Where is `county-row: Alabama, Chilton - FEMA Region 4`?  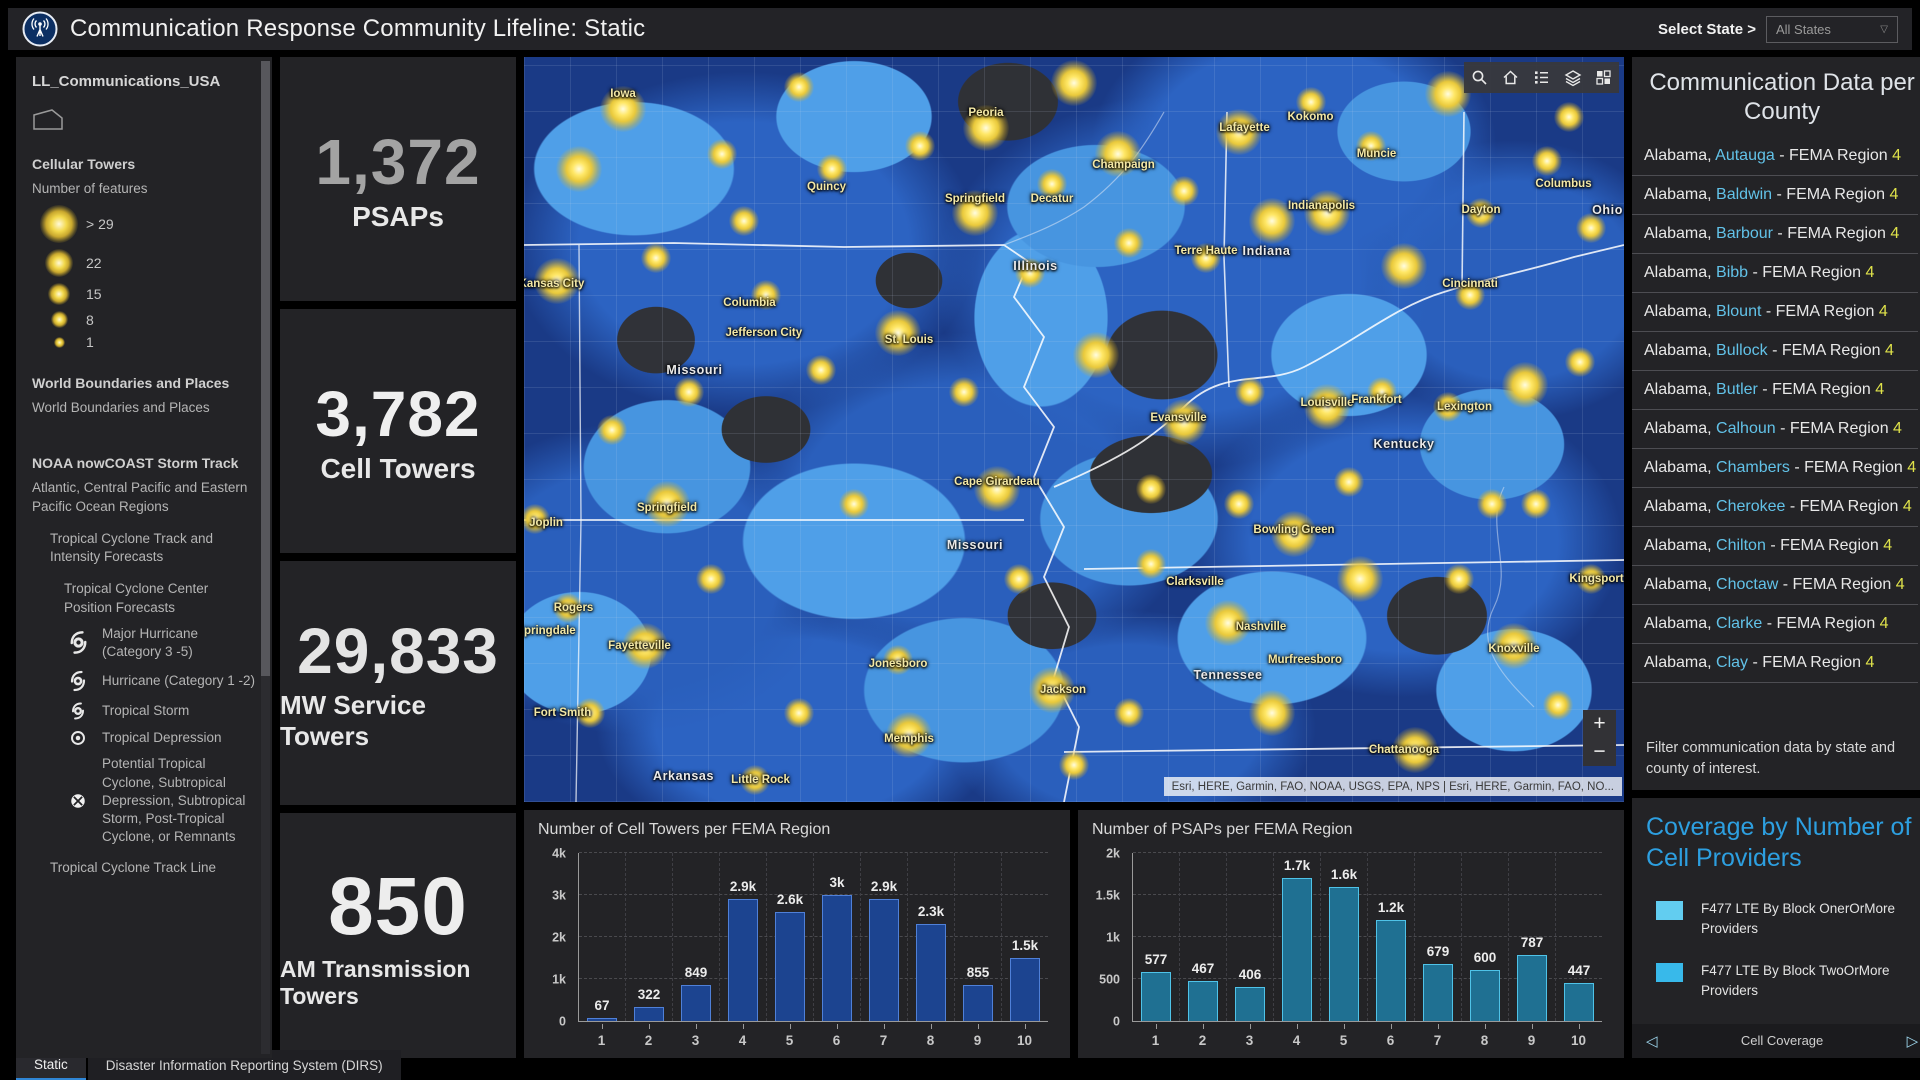 county-row: Alabama, Chilton - FEMA Region 4 is located at coordinates (1775, 546).